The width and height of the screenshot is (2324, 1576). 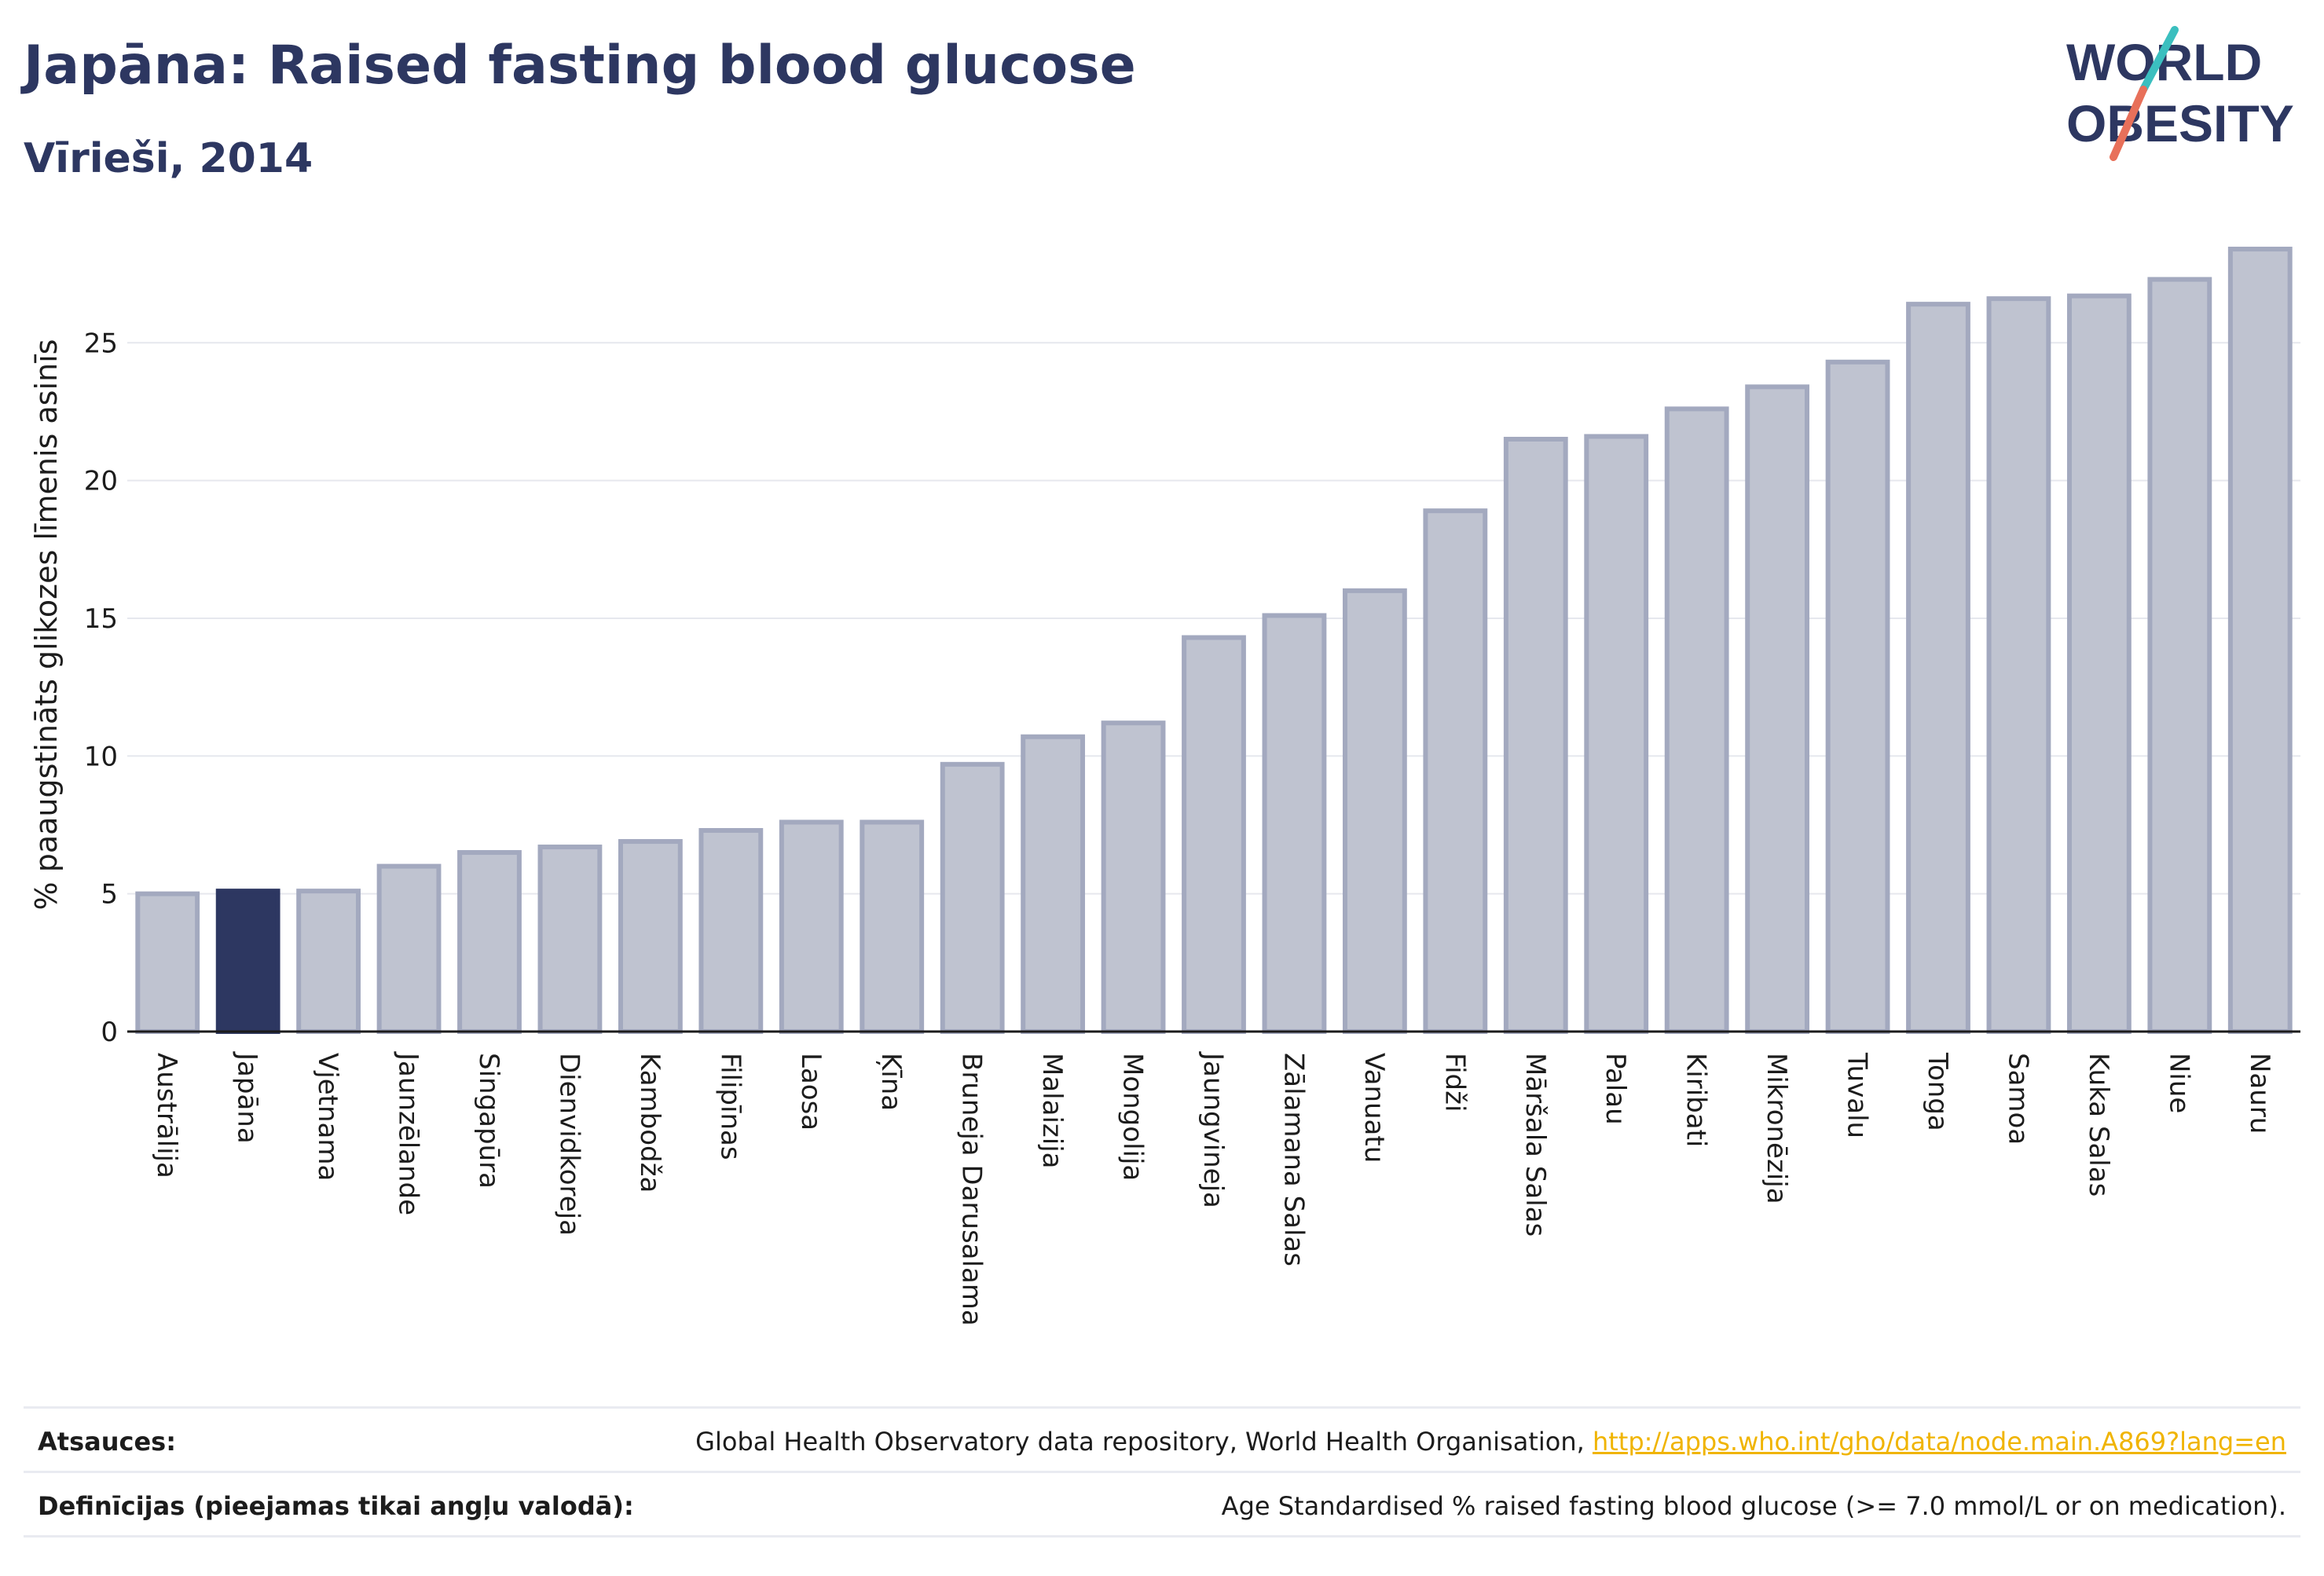 What do you see at coordinates (1615, 1089) in the screenshot?
I see `x-tick-label-Palau: Palau` at bounding box center [1615, 1089].